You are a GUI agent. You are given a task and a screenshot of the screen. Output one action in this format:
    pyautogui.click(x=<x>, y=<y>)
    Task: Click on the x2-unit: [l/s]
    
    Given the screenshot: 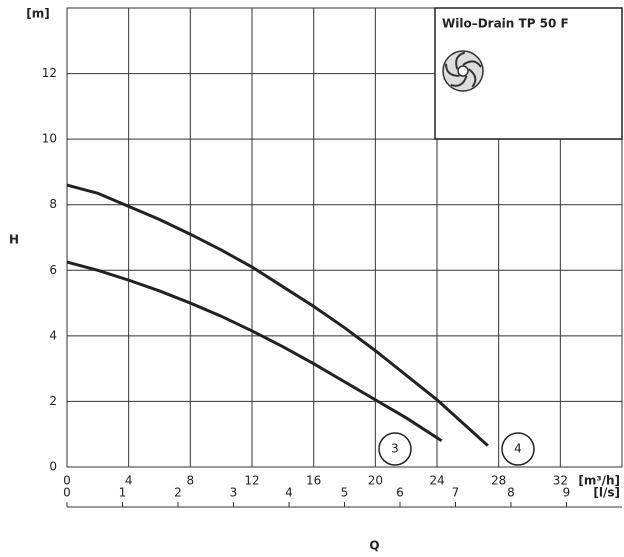 What is the action you would take?
    pyautogui.click(x=606, y=493)
    